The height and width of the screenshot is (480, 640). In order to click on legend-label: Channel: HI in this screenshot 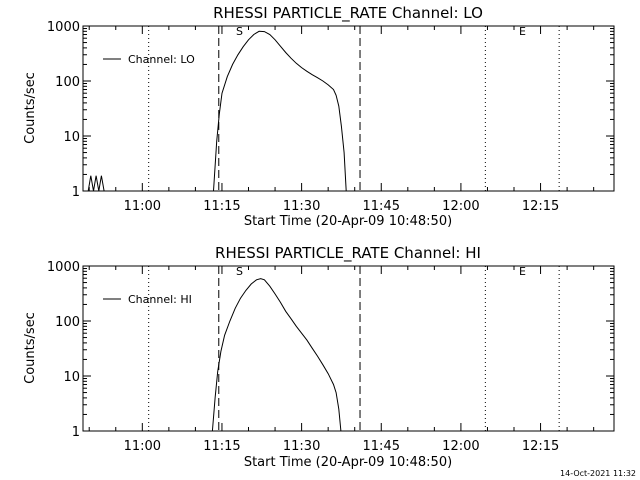, I will do `click(160, 299)`.